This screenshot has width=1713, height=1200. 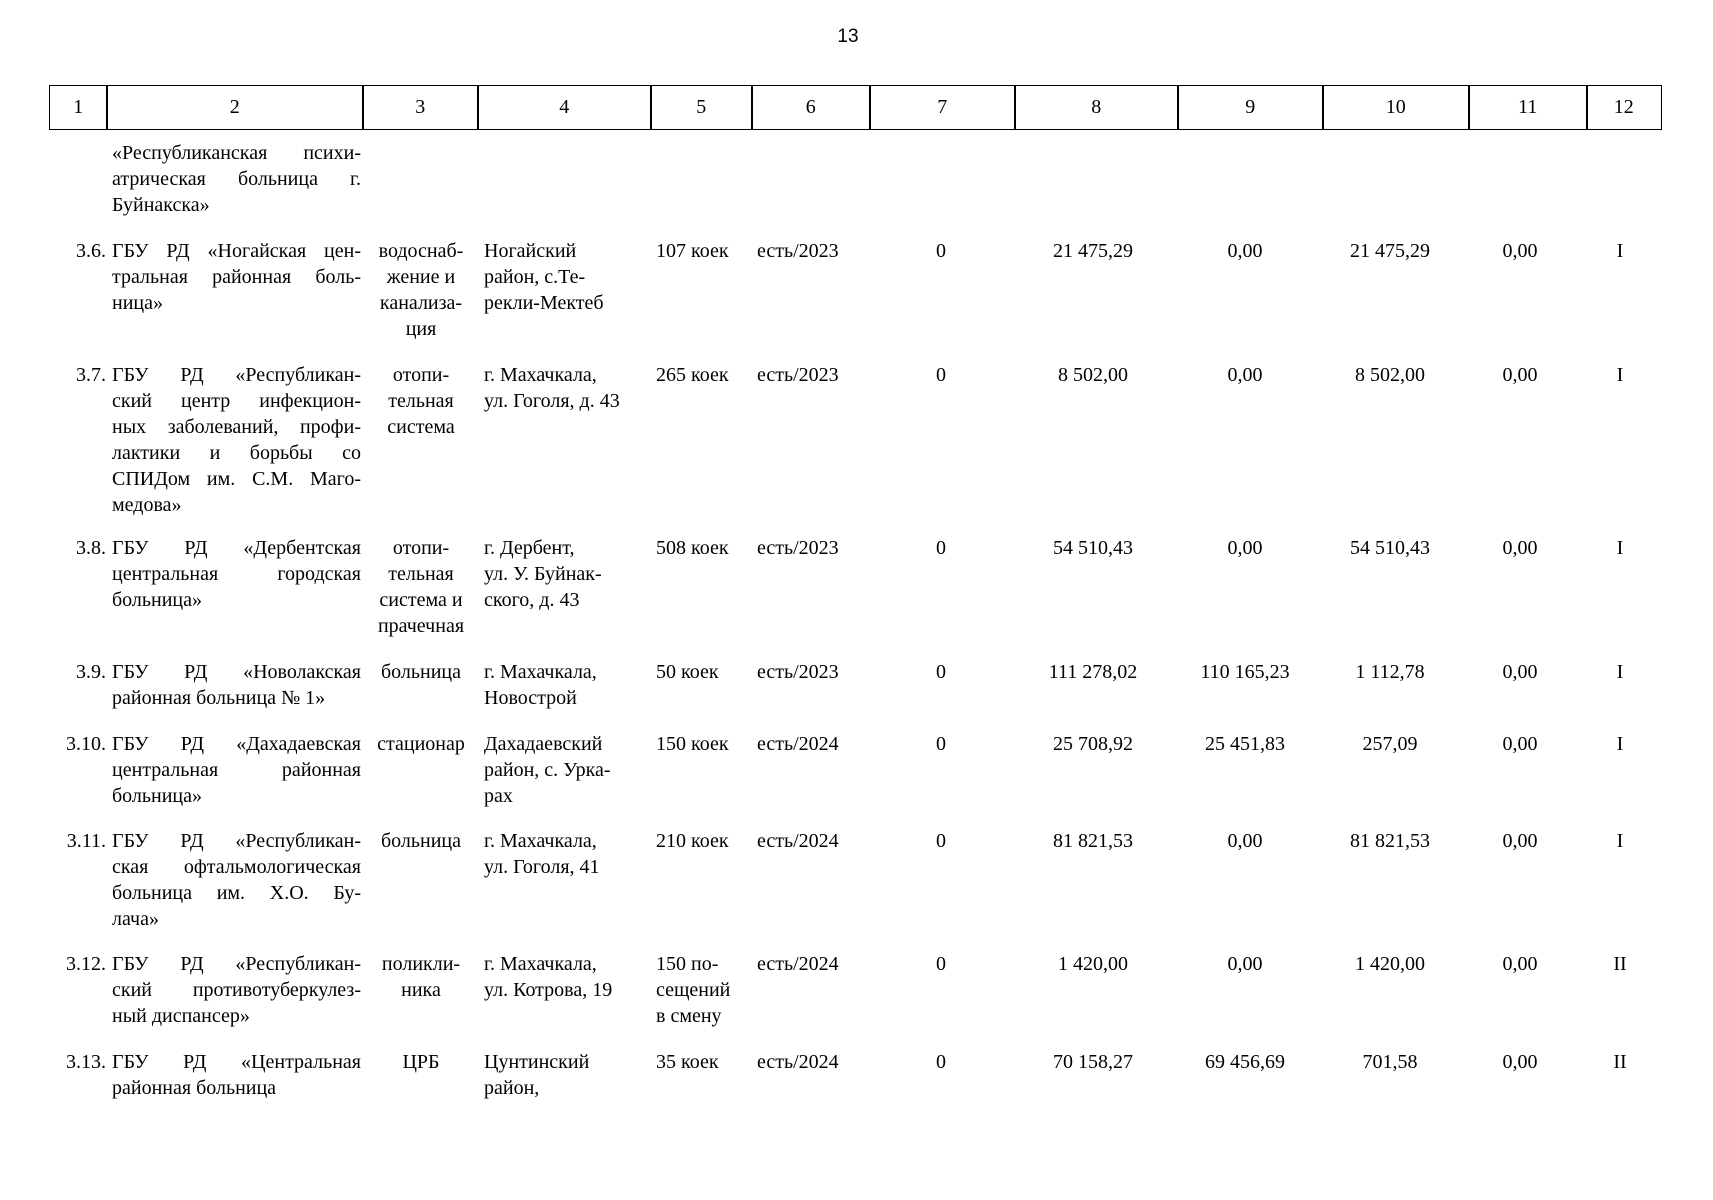 I want to click on header-cell: 6, so click(x=811, y=107).